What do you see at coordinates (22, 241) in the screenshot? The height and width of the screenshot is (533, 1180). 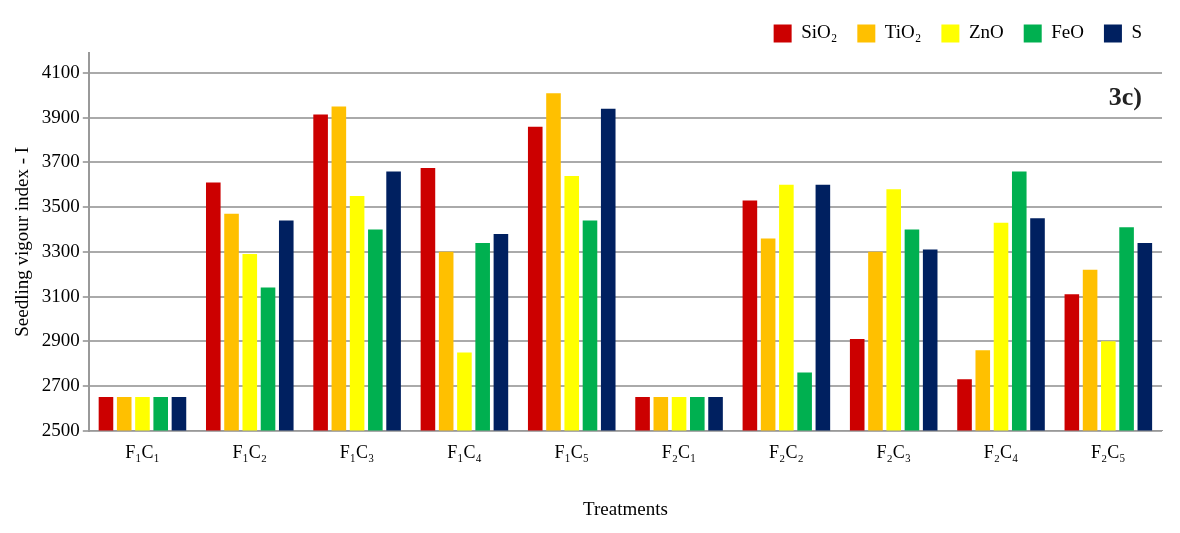 I see `y-axis-title: Seedling vigour index - I` at bounding box center [22, 241].